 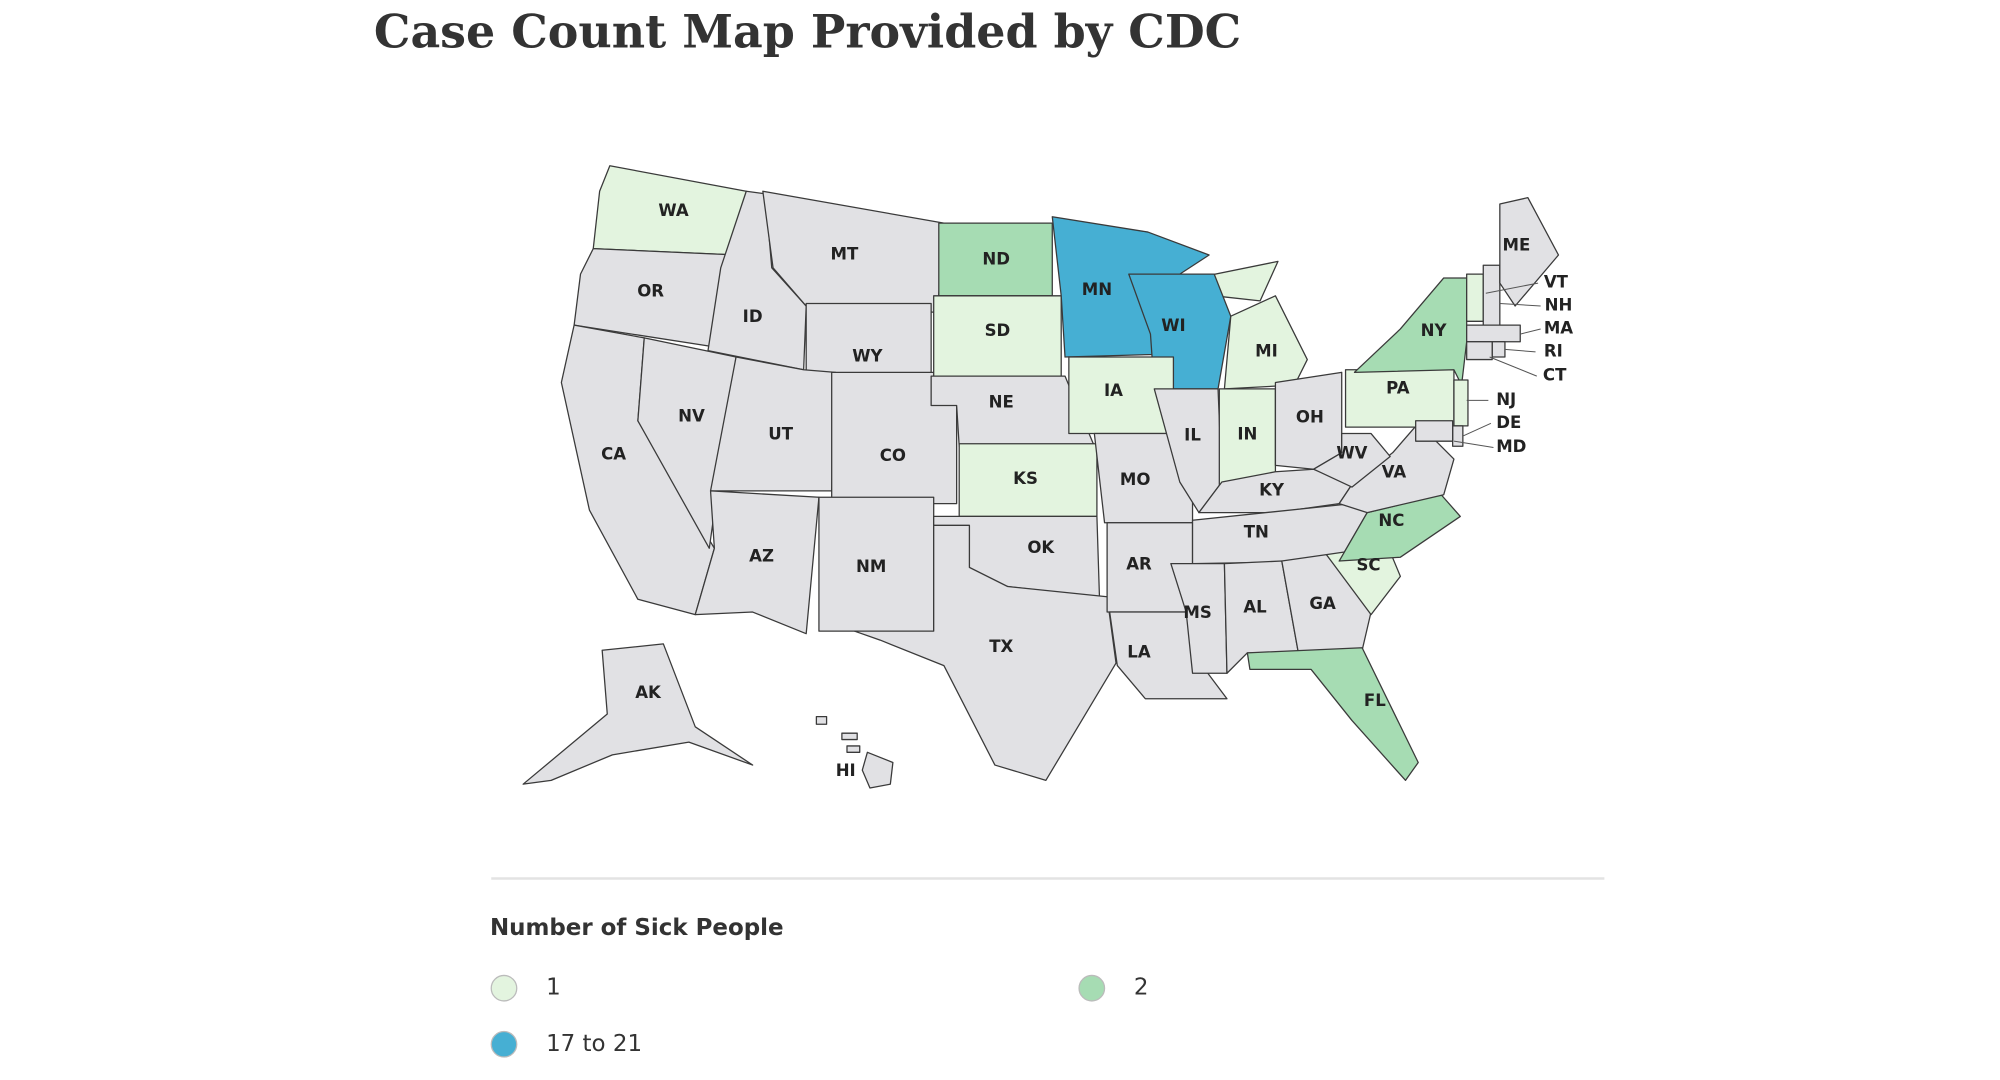 What do you see at coordinates (846, 770) in the screenshot?
I see `state-label: HI` at bounding box center [846, 770].